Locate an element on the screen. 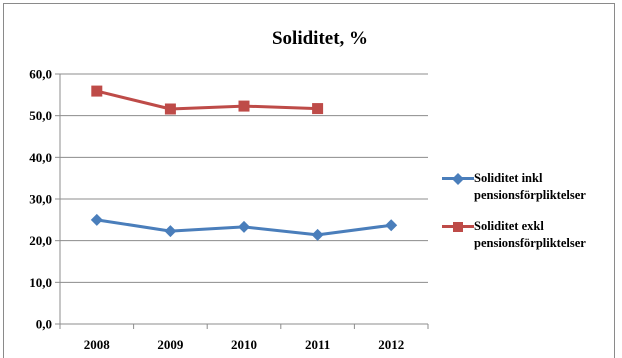 The height and width of the screenshot is (358, 622). legend-label-exkl-line2: pensionsförpliktelser is located at coordinates (530, 243).